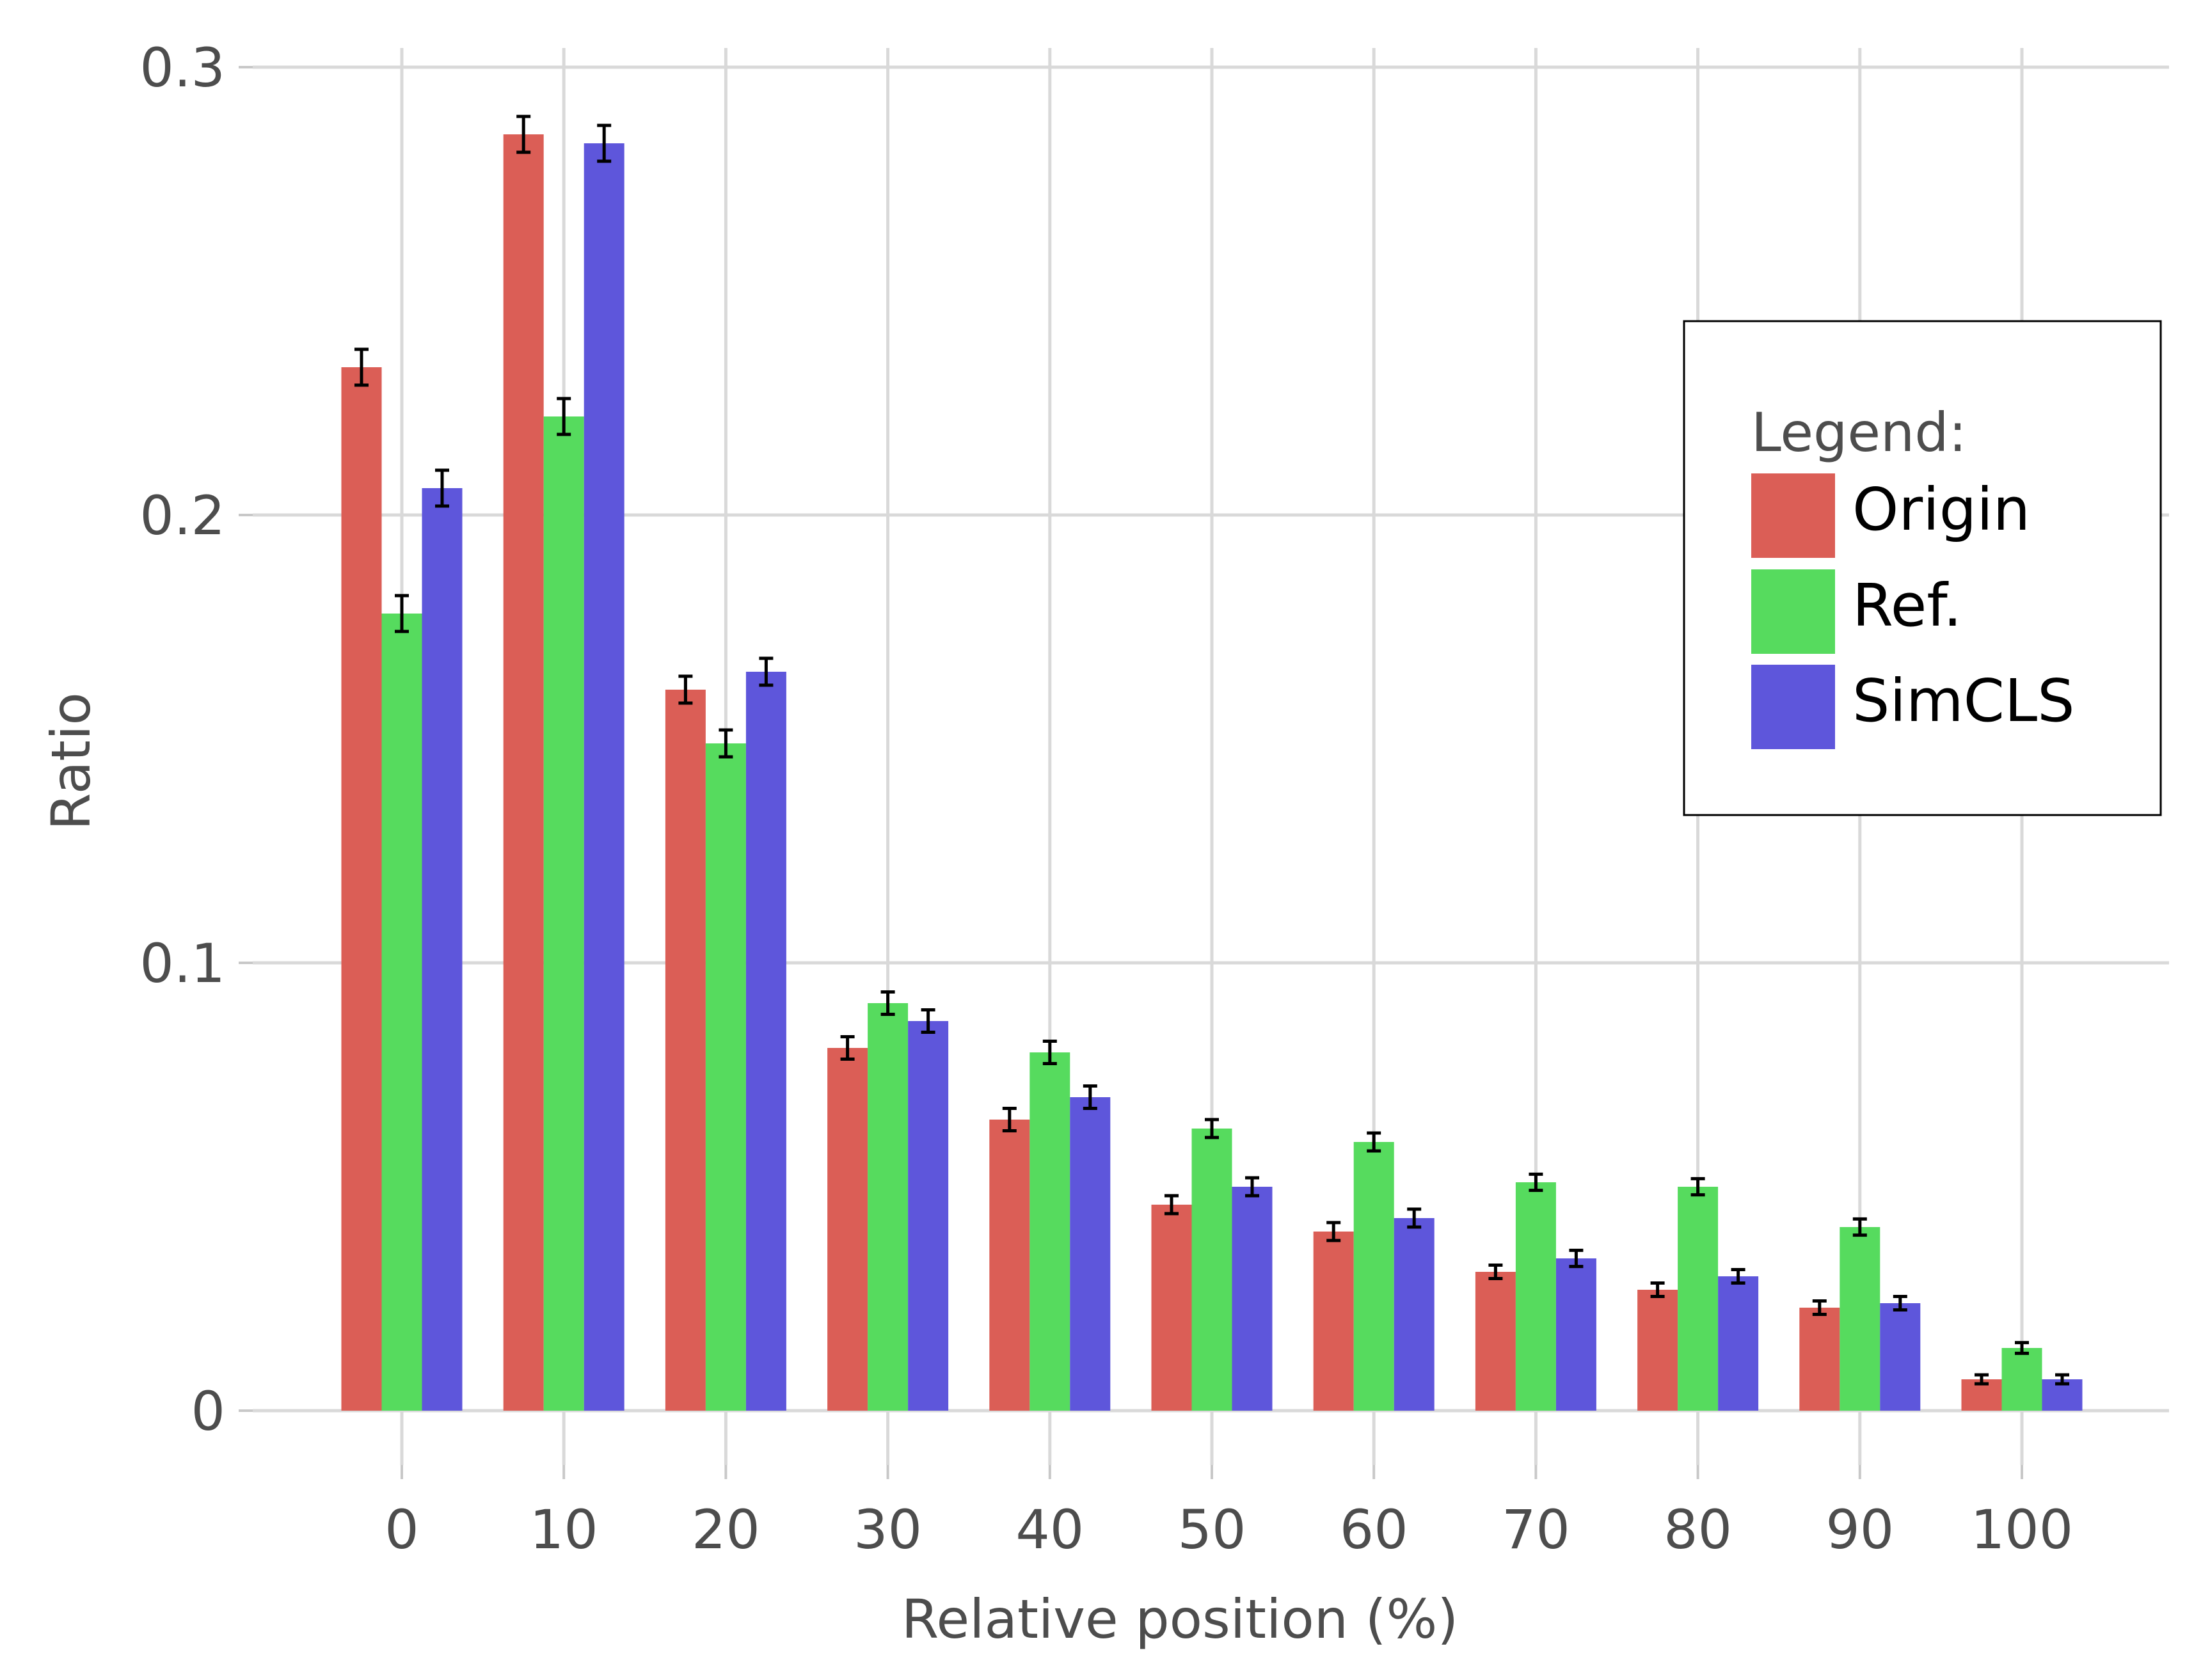  What do you see at coordinates (1374, 1529) in the screenshot?
I see `x-tick-label: 60` at bounding box center [1374, 1529].